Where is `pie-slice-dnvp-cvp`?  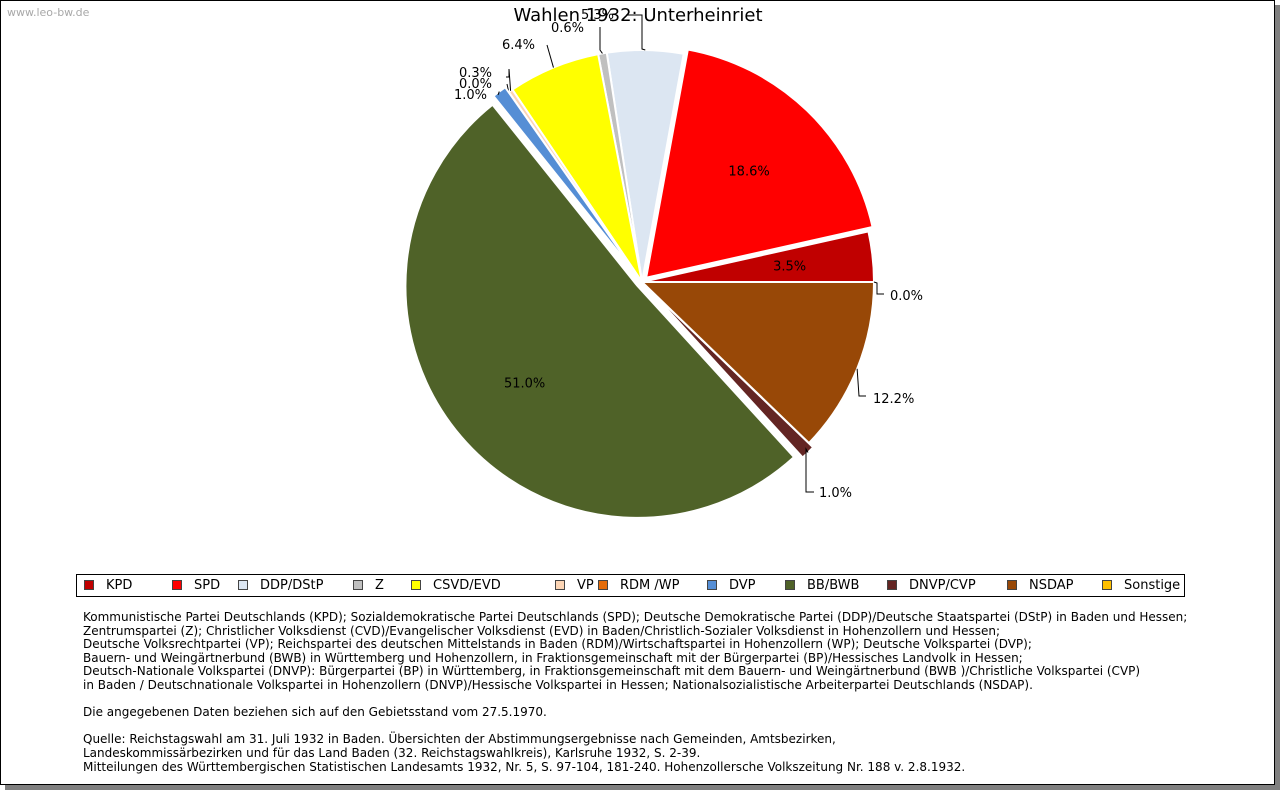 pie-slice-dnvp-cvp is located at coordinates (730, 372).